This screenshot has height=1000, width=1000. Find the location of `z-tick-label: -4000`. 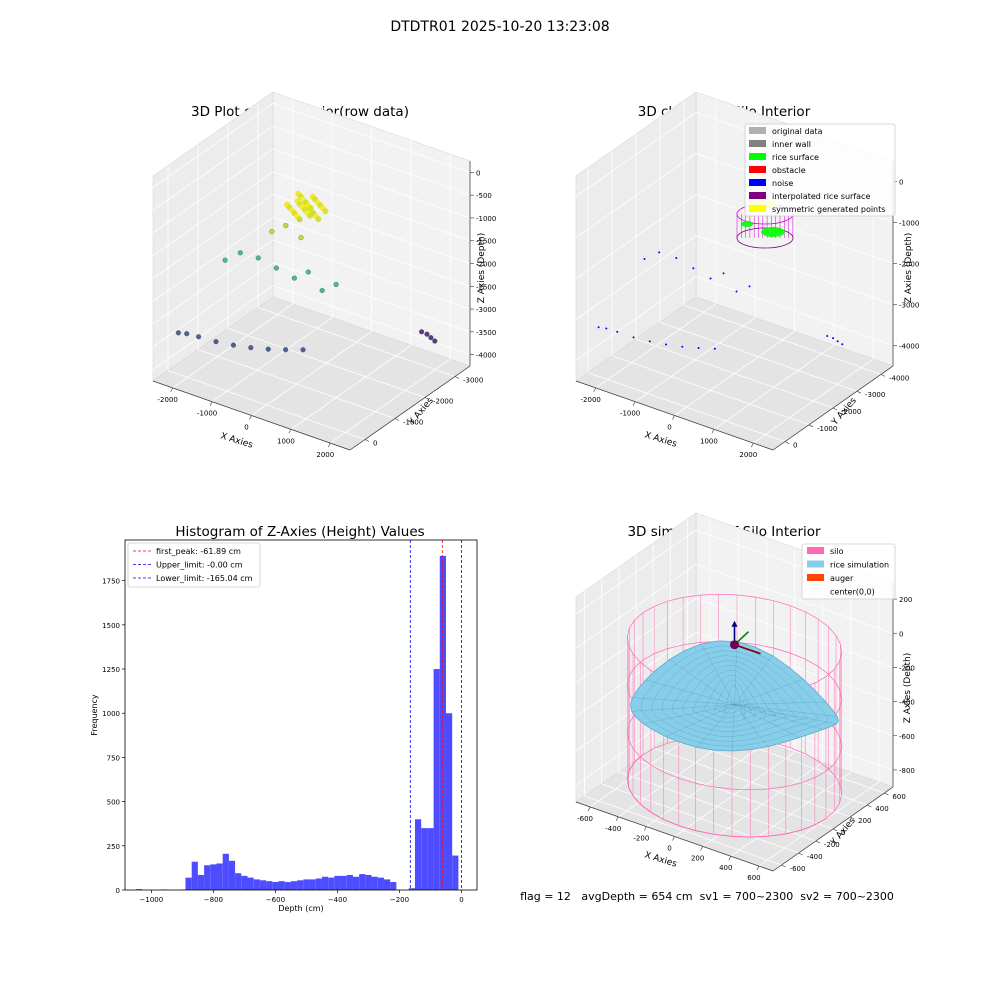

z-tick-label: -4000 is located at coordinates (486, 356).